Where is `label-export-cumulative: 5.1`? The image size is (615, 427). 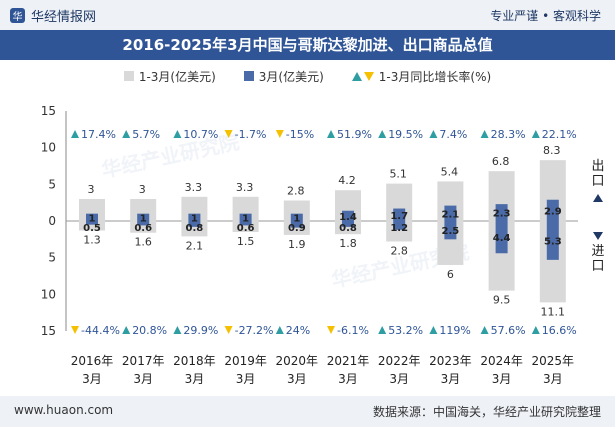
label-export-cumulative: 5.1 is located at coordinates (398, 174).